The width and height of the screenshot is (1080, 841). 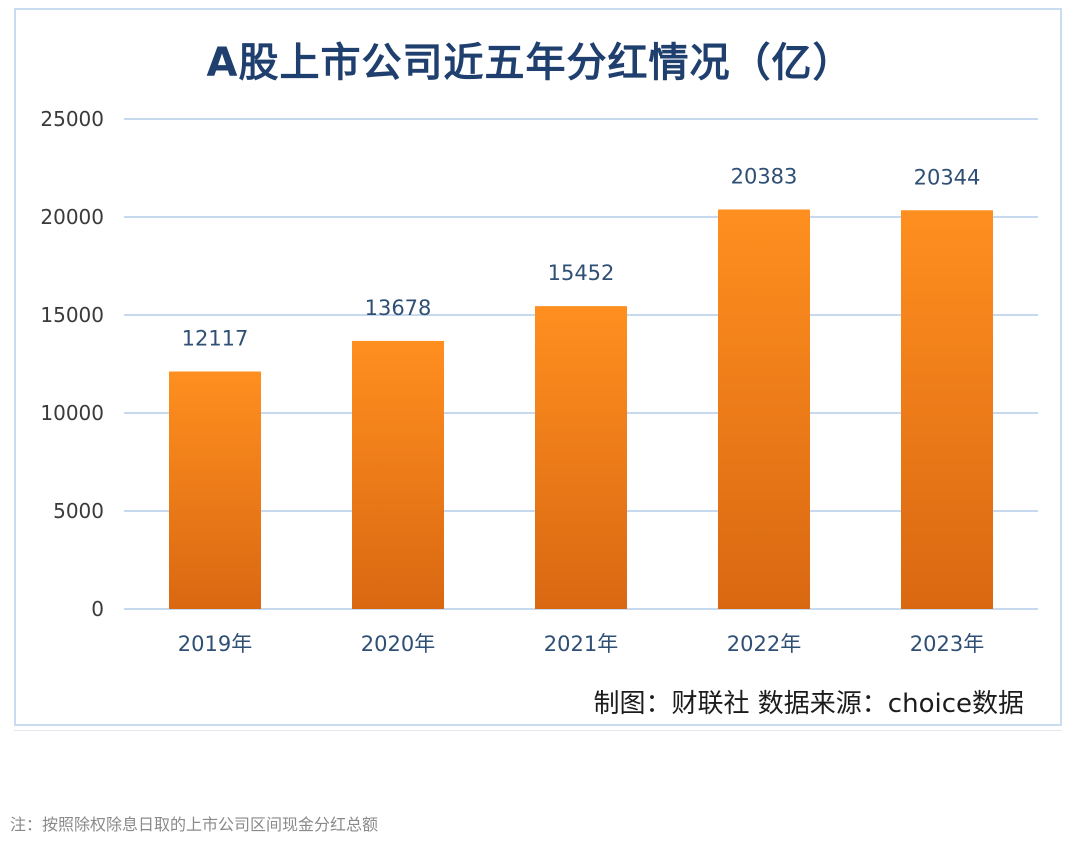 What do you see at coordinates (194, 824) in the screenshot?
I see `footnote: 注：按照除权除息日取的上市公司区间现金分红总额` at bounding box center [194, 824].